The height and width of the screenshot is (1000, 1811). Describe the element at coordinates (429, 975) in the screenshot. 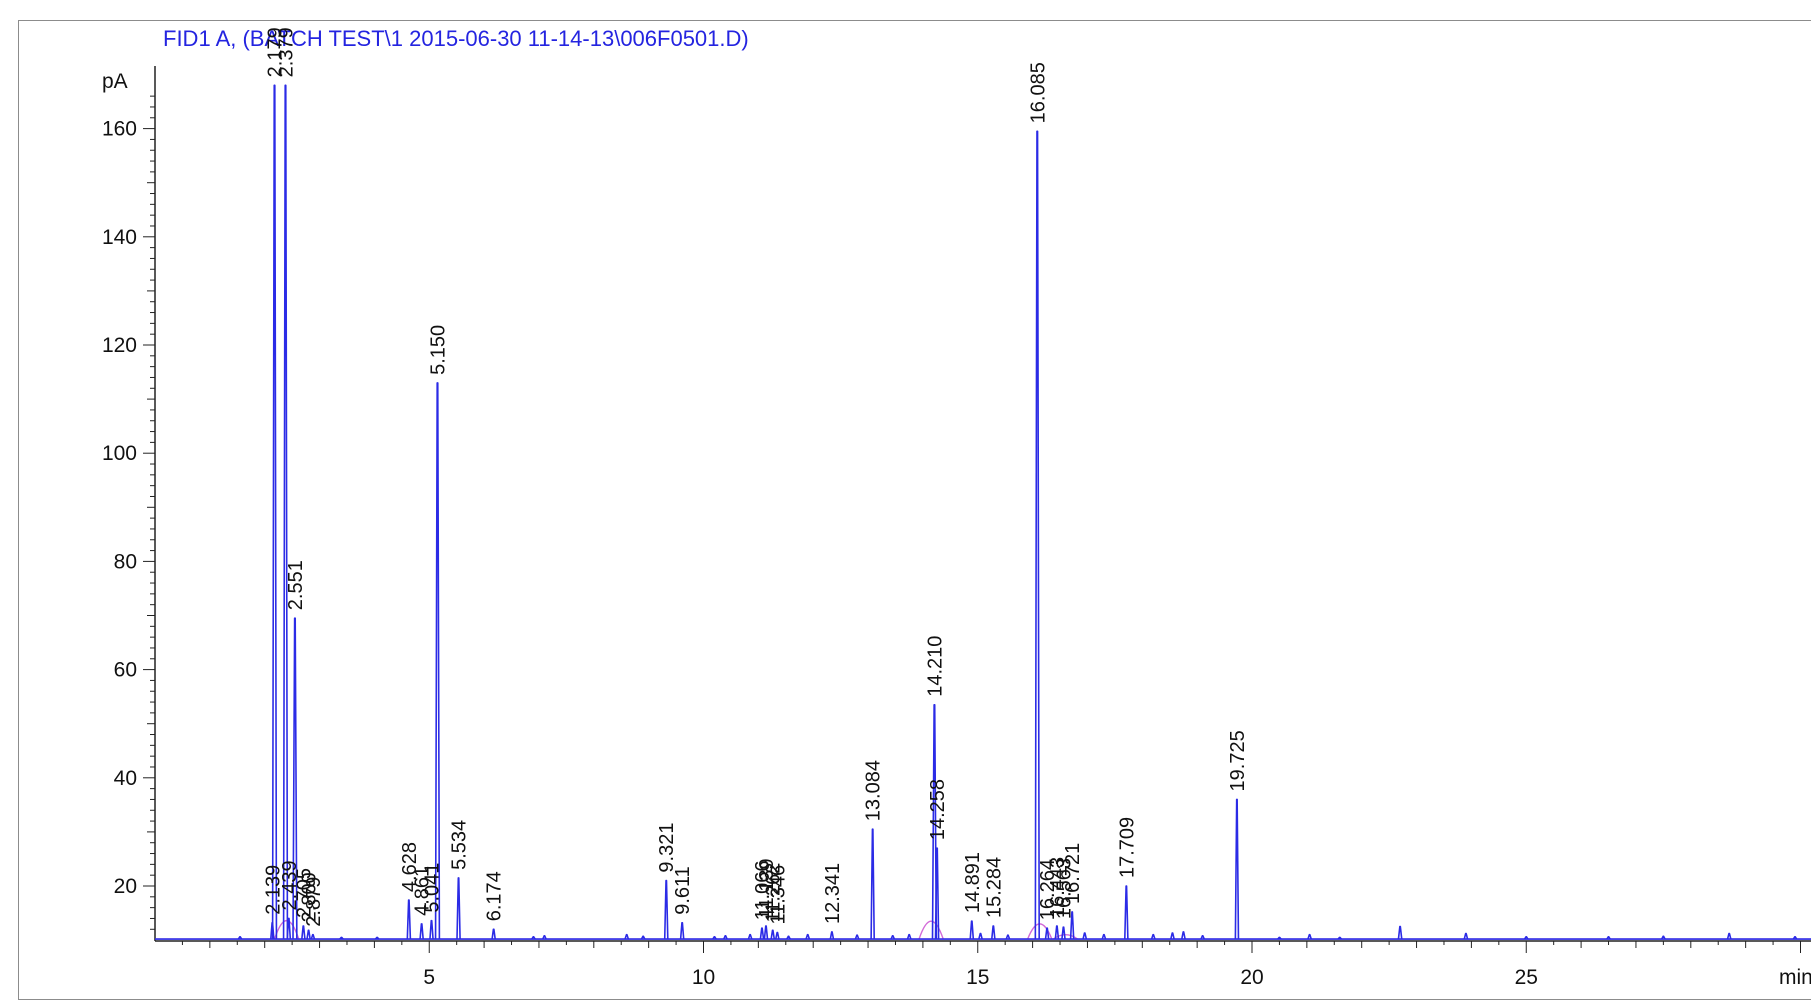

I see `x-tick-label: 5` at that location.